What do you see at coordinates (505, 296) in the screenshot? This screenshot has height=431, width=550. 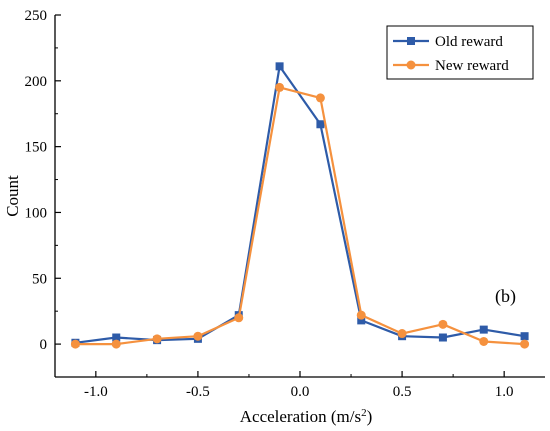 I see `annotation-label: (b)` at bounding box center [505, 296].